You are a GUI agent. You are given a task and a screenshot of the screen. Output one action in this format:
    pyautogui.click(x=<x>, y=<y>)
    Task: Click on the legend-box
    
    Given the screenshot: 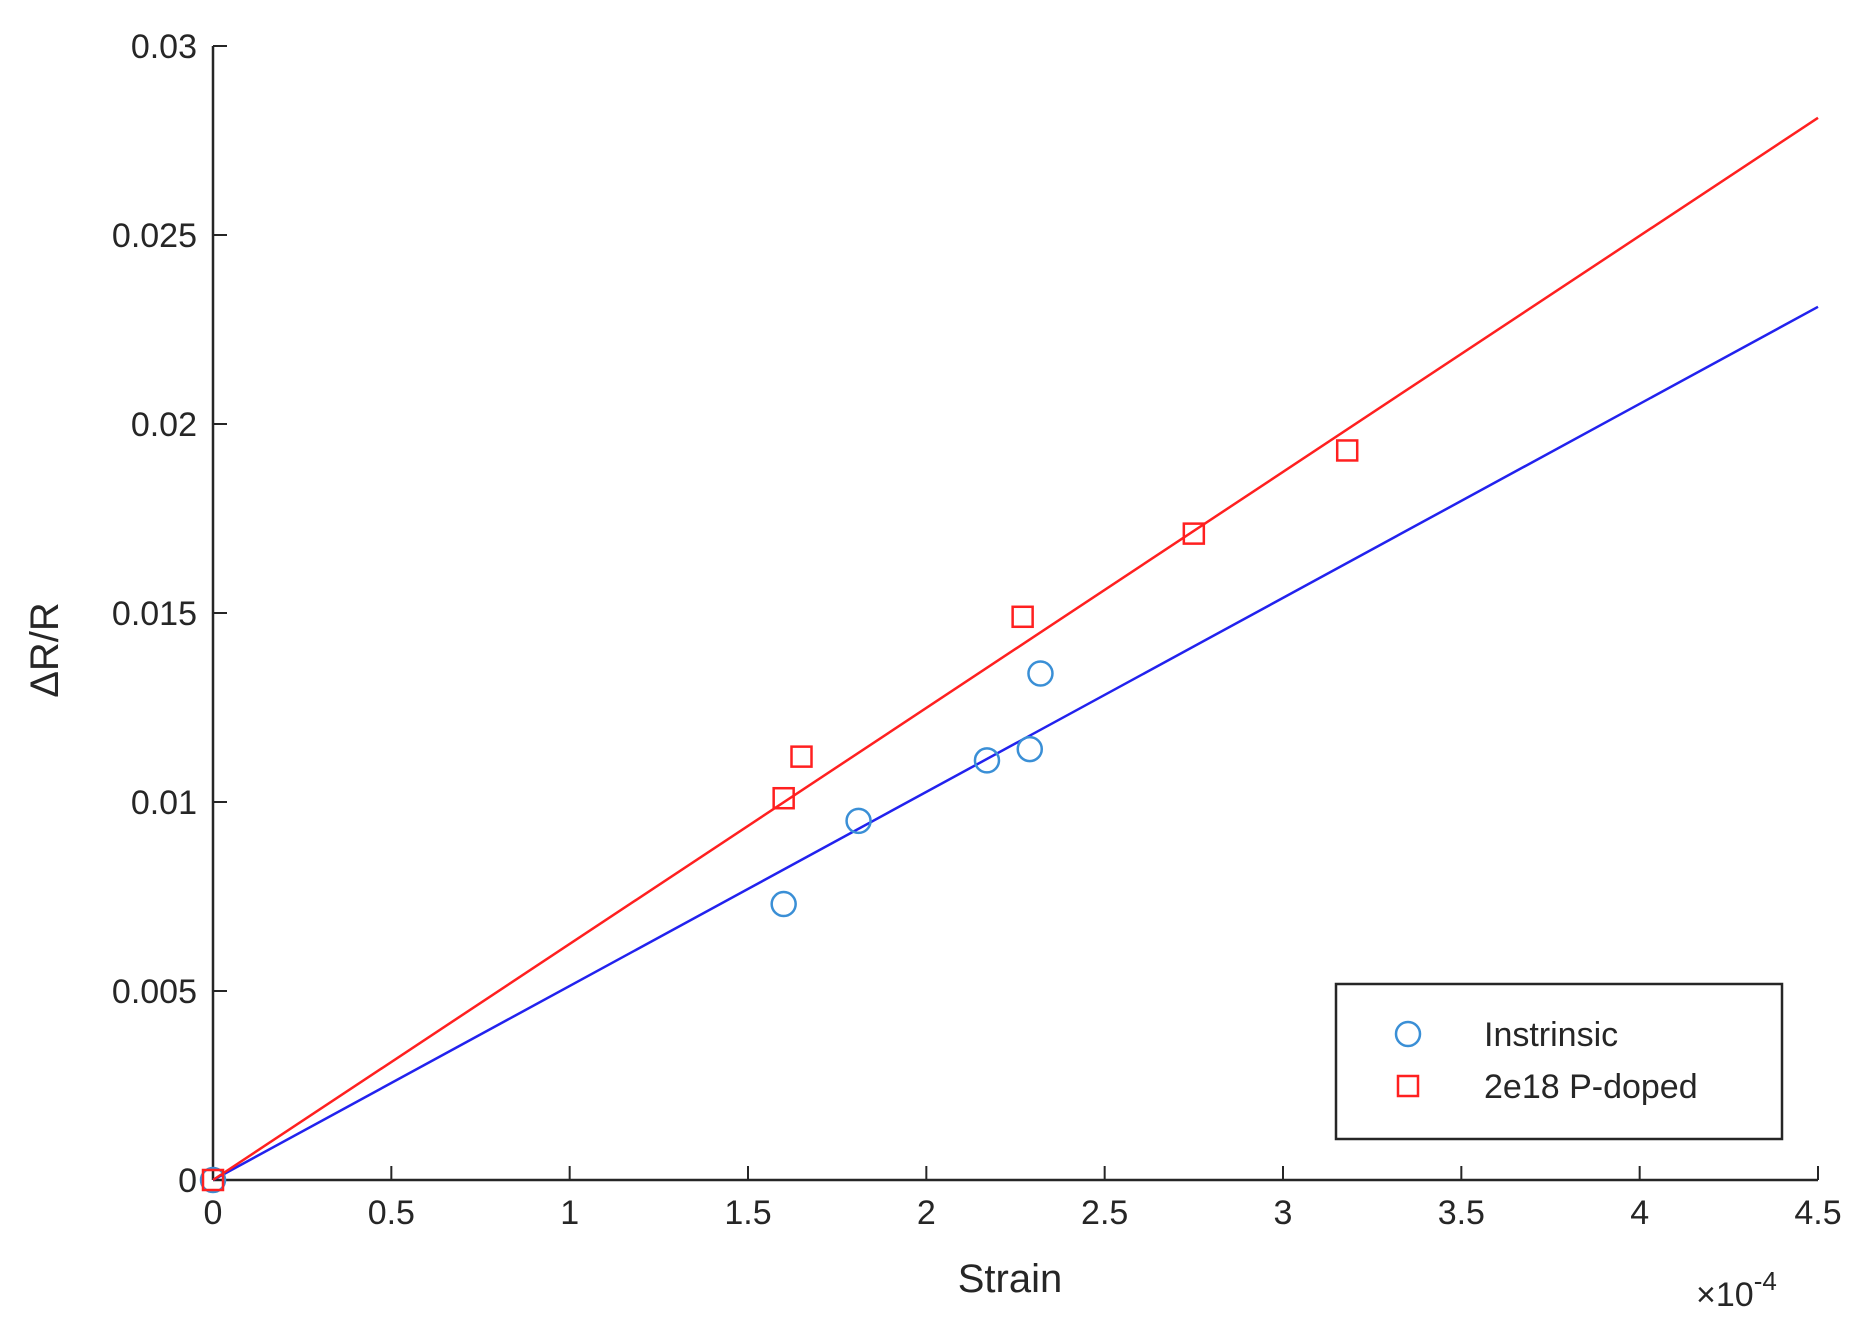 What is the action you would take?
    pyautogui.click(x=1559, y=1061)
    